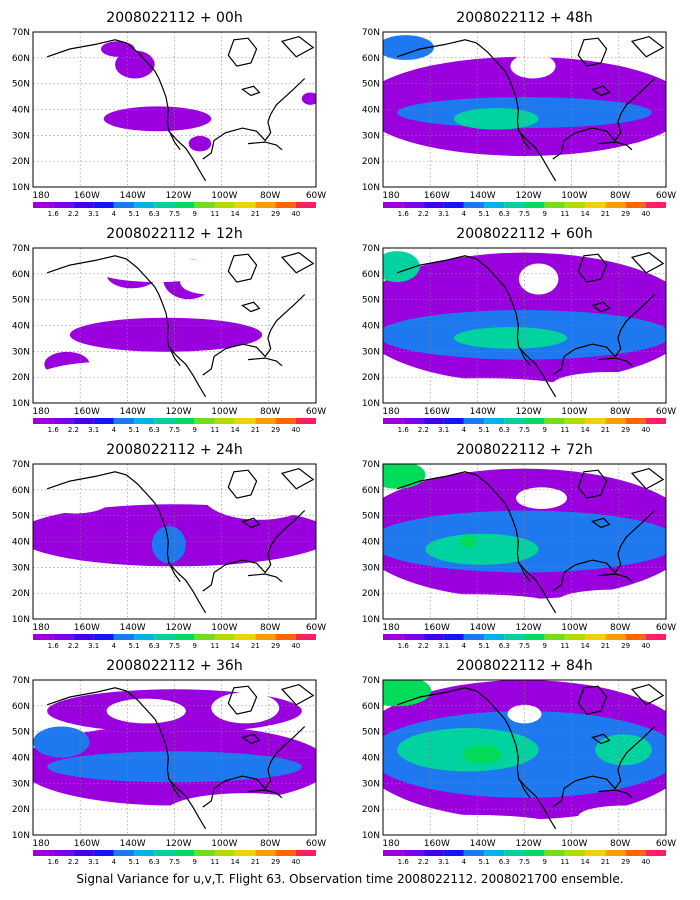 The width and height of the screenshot is (700, 900). I want to click on latitude-label: 40N, so click(21, 327).